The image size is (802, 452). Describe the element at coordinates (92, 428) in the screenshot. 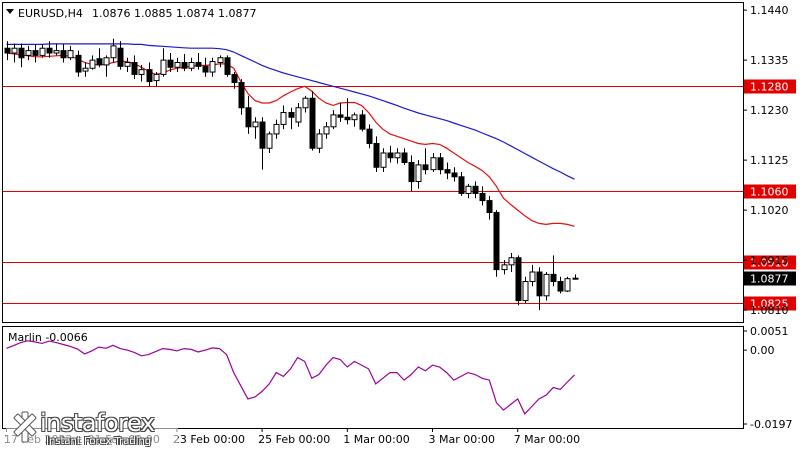

I see `instaforex-logo: instaforex Instant Forex Trading` at that location.